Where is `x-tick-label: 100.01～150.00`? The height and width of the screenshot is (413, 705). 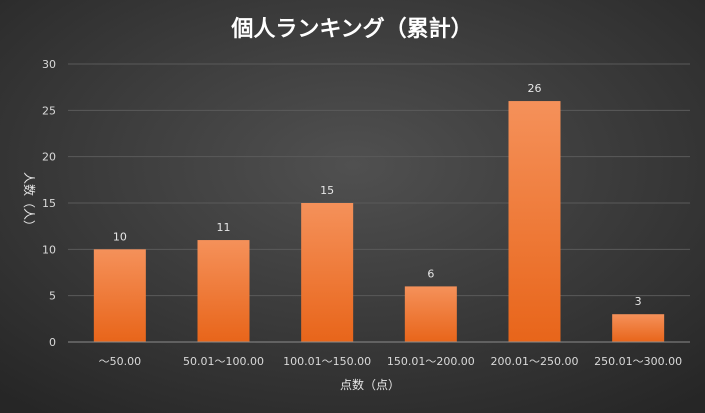 x-tick-label: 100.01～150.00 is located at coordinates (327, 361).